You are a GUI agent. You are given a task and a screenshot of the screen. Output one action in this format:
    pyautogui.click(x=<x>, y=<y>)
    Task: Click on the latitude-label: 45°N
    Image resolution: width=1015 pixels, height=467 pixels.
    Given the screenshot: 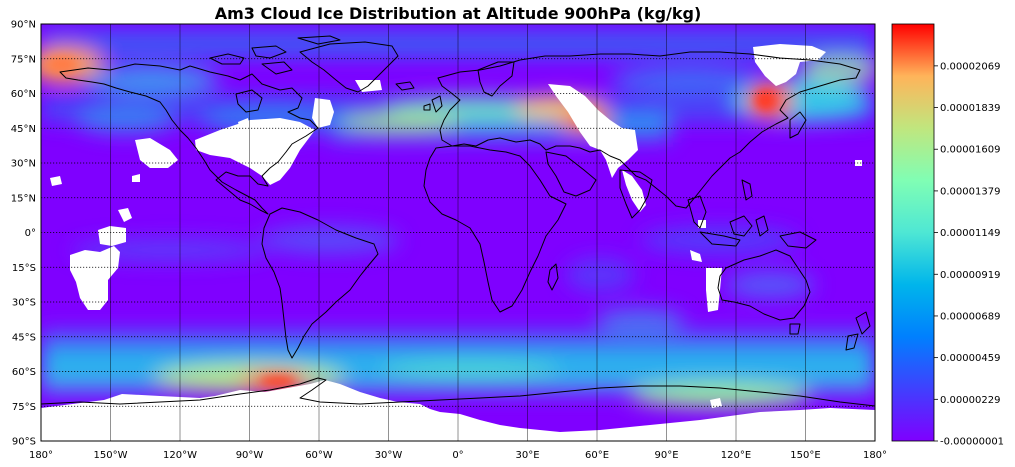 What is the action you would take?
    pyautogui.click(x=23, y=129)
    